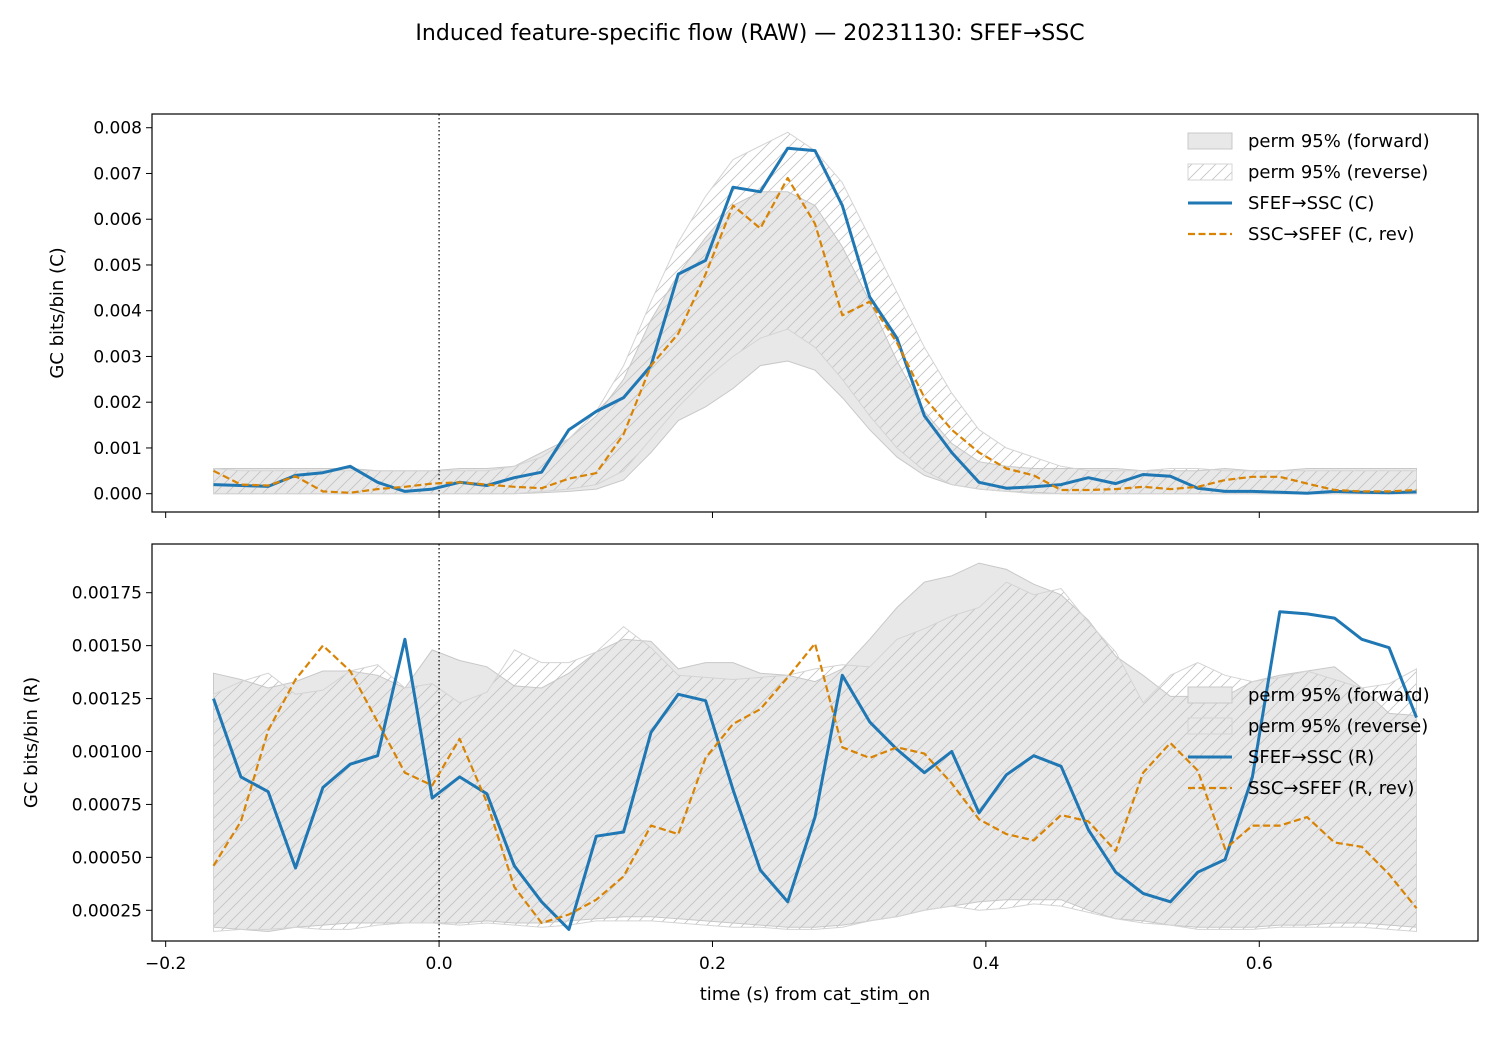  I want to click on legend-label: SFEF→SSC (R), so click(1311, 757).